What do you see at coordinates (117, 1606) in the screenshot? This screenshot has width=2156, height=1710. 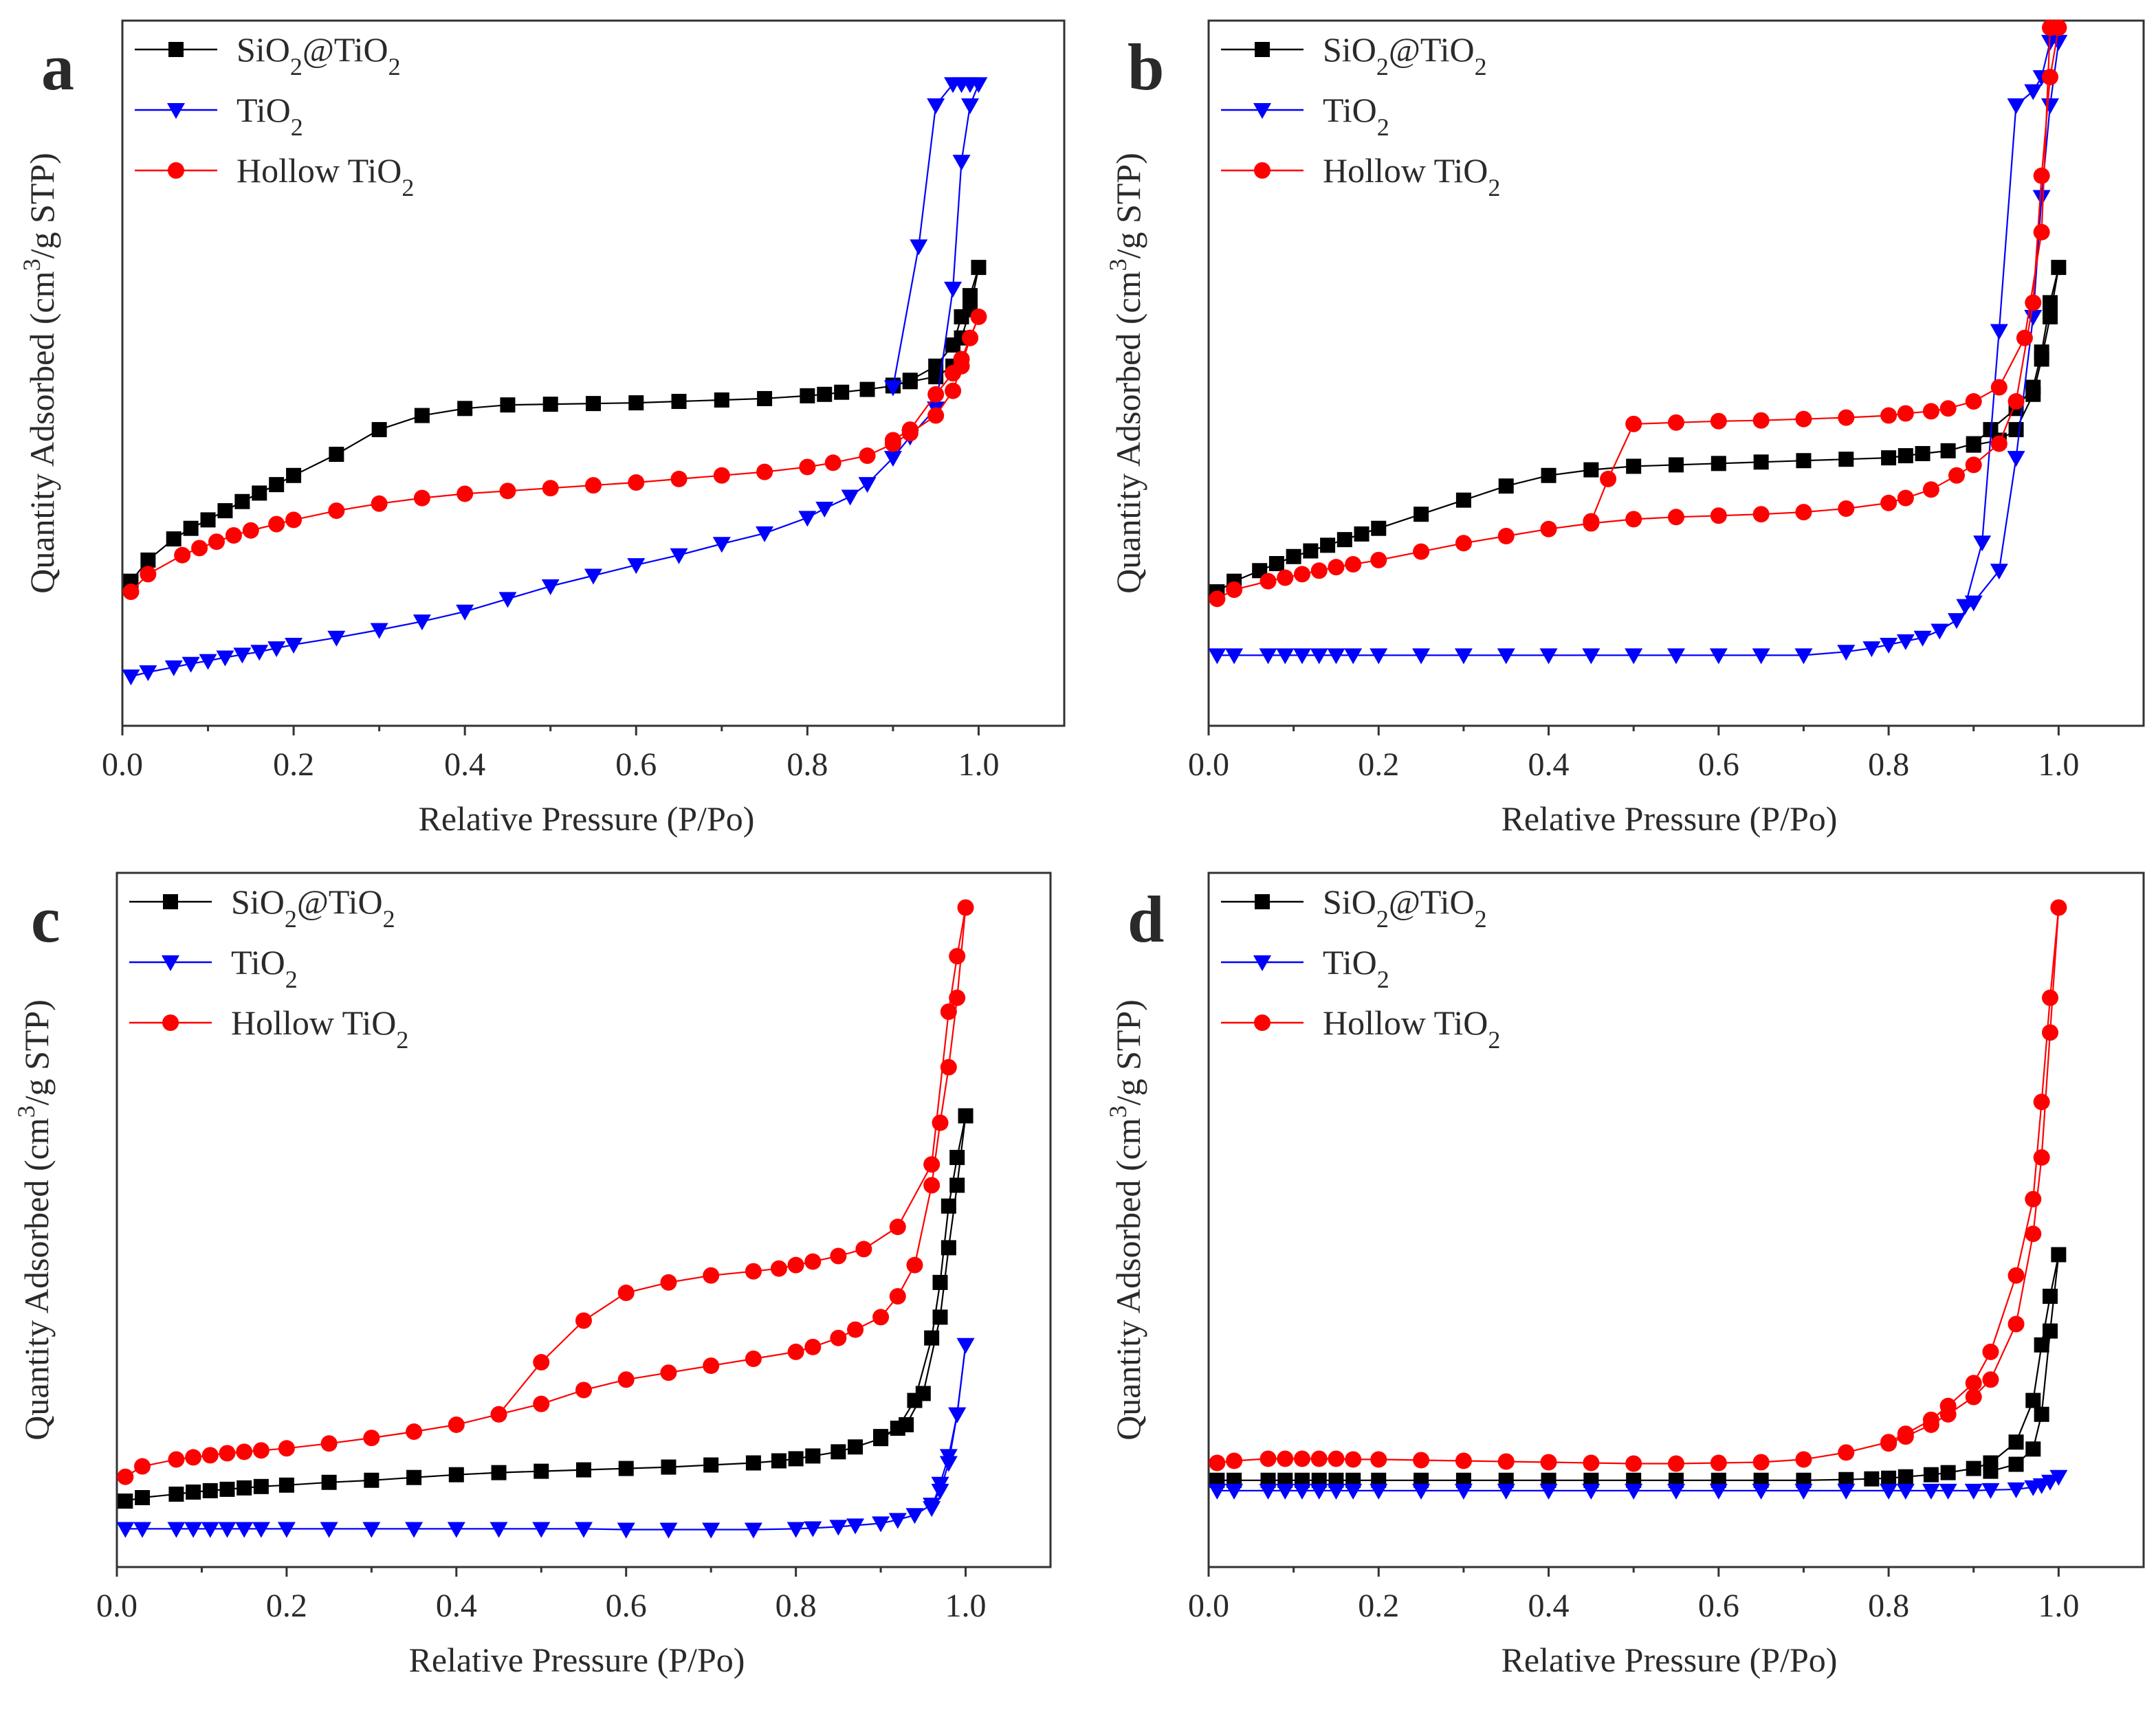 I see `x-tick-label: 0.0` at bounding box center [117, 1606].